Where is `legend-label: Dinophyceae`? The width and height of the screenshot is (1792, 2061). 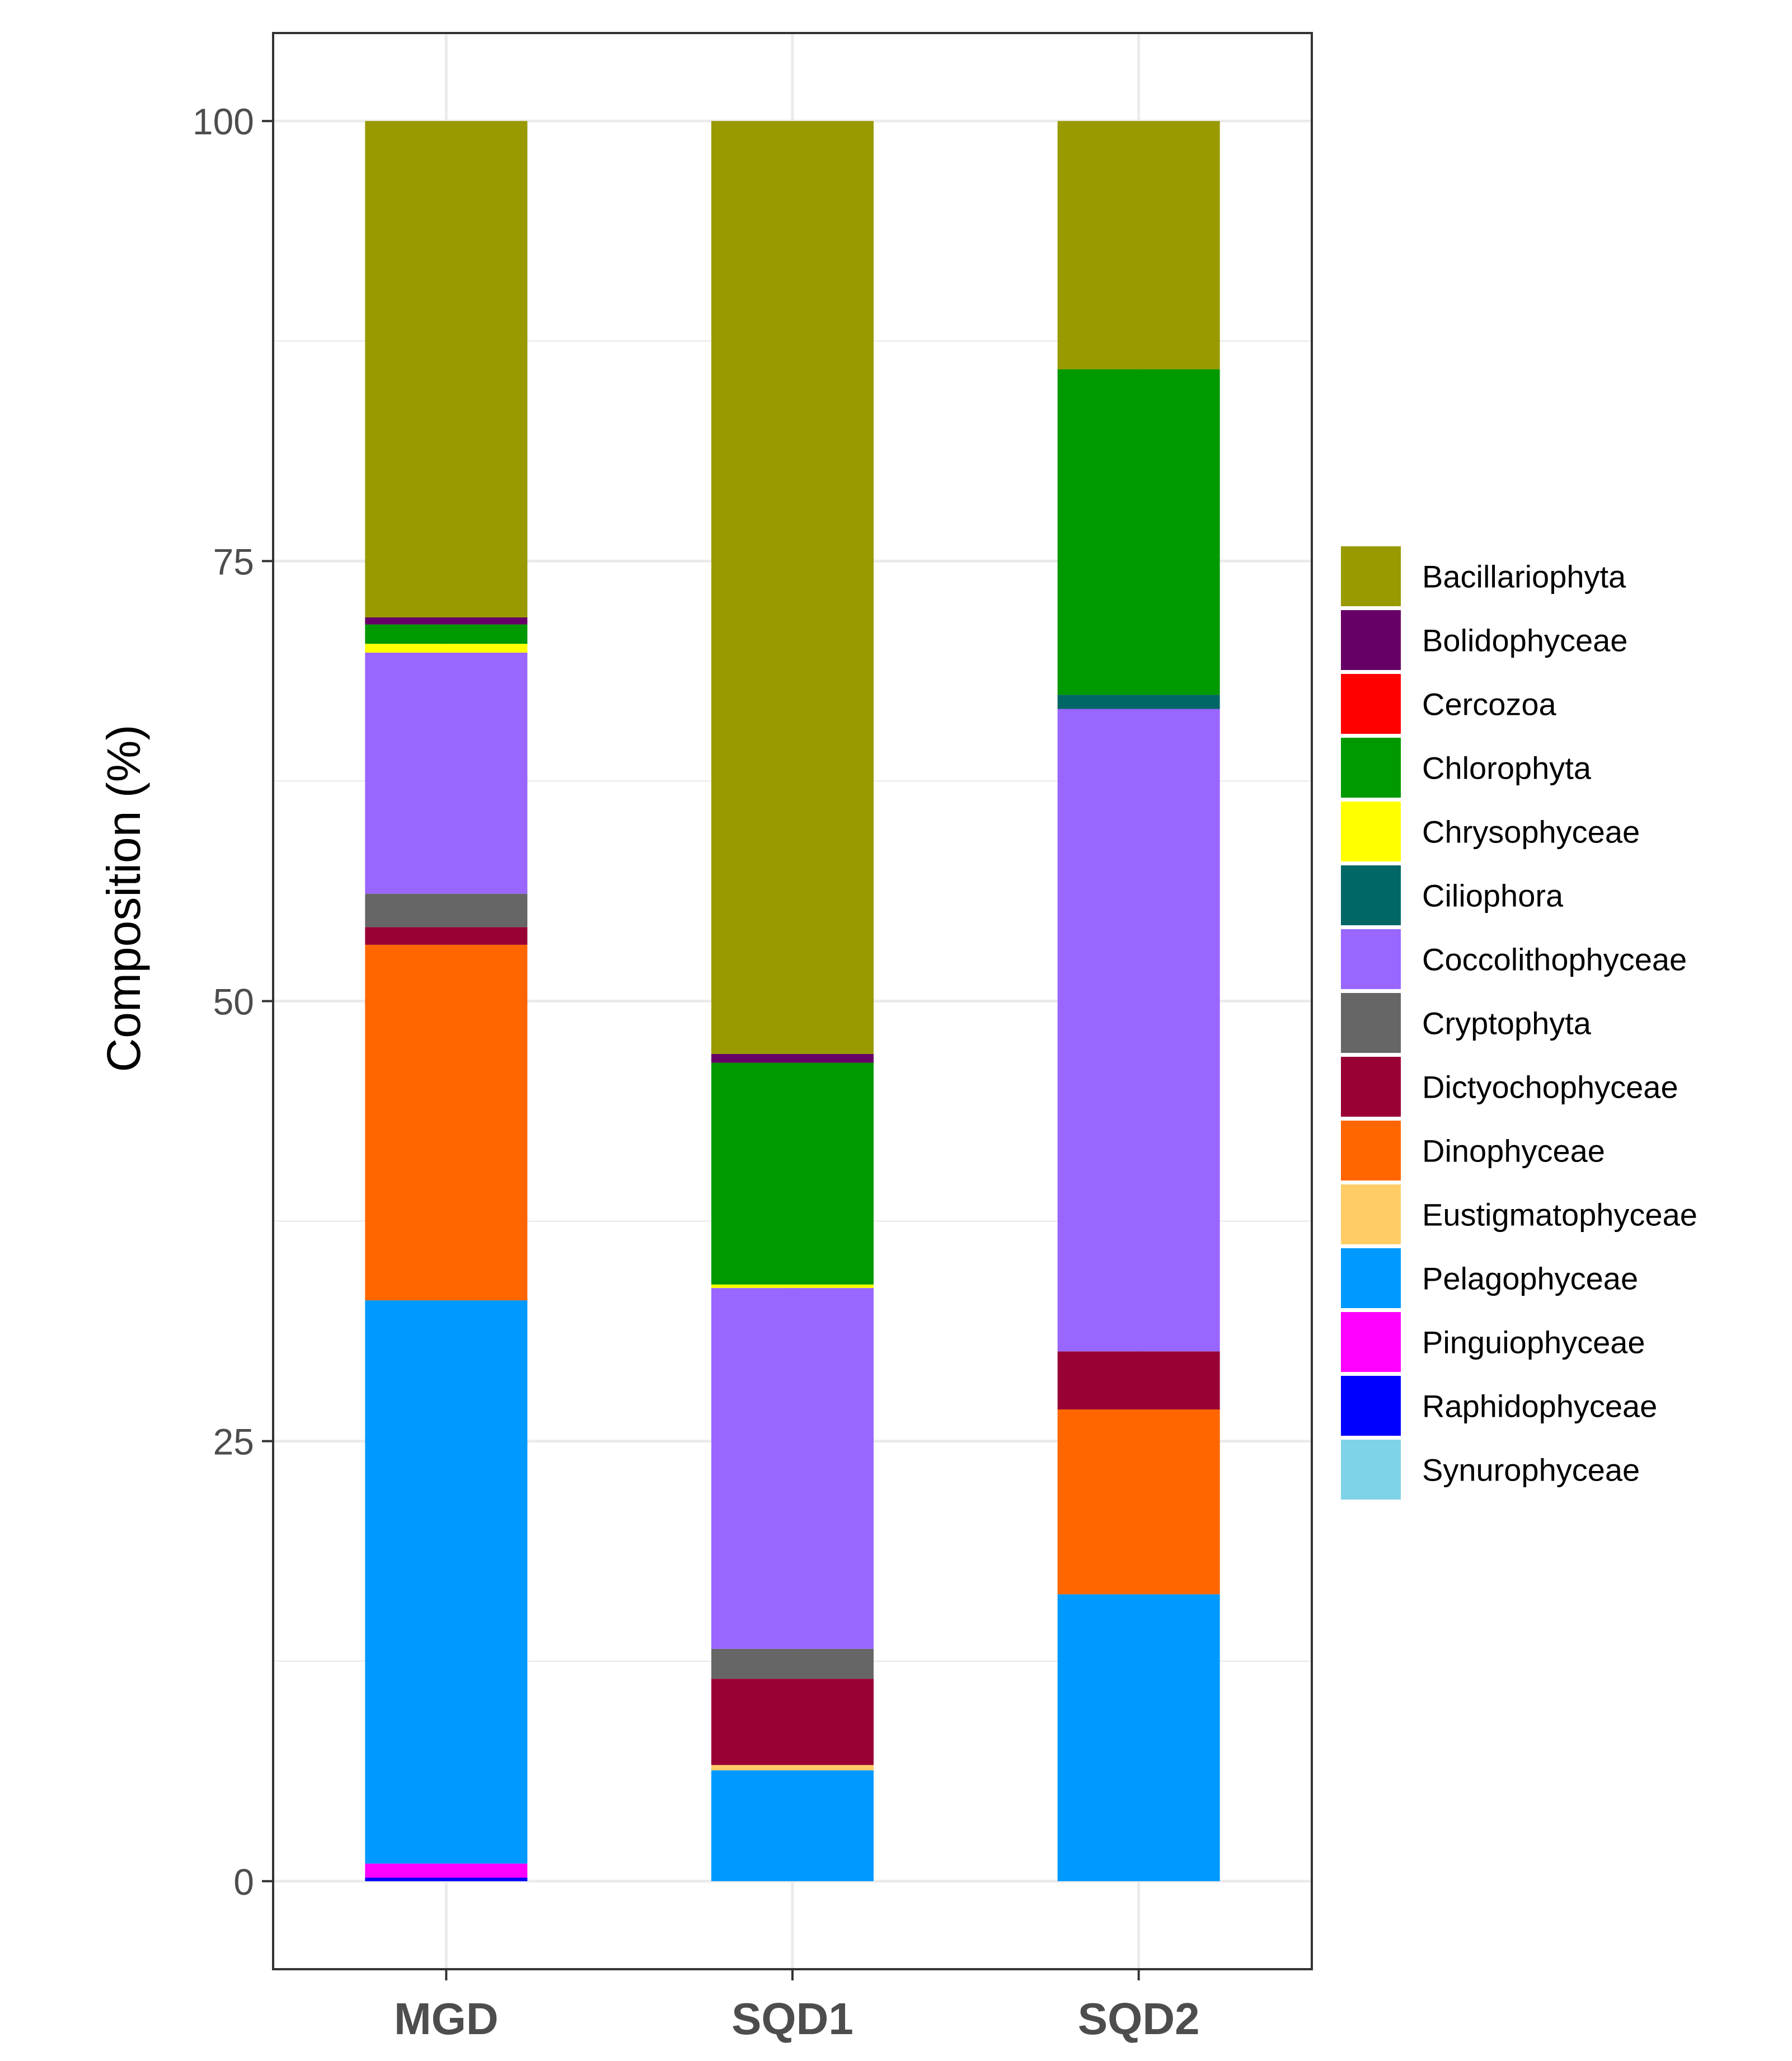 legend-label: Dinophyceae is located at coordinates (1513, 1151).